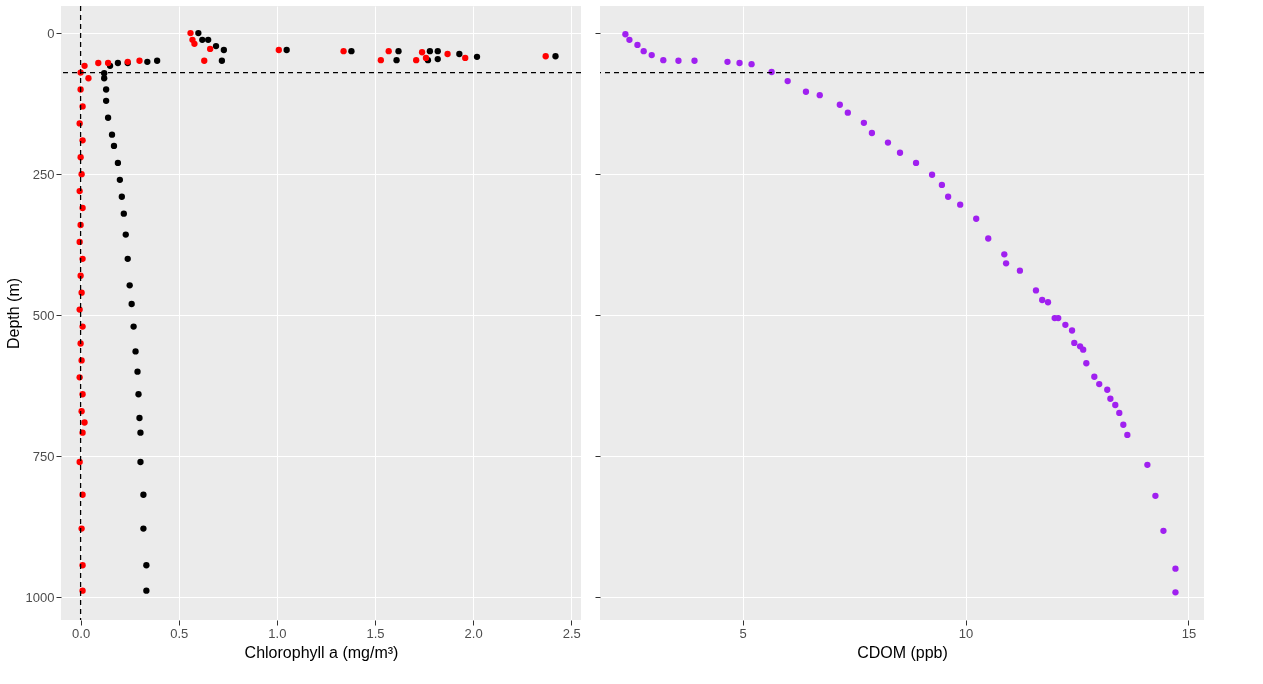 Image resolution: width=1263 pixels, height=684 pixels. What do you see at coordinates (743, 633) in the screenshot?
I see `x-tick-label: 5` at bounding box center [743, 633].